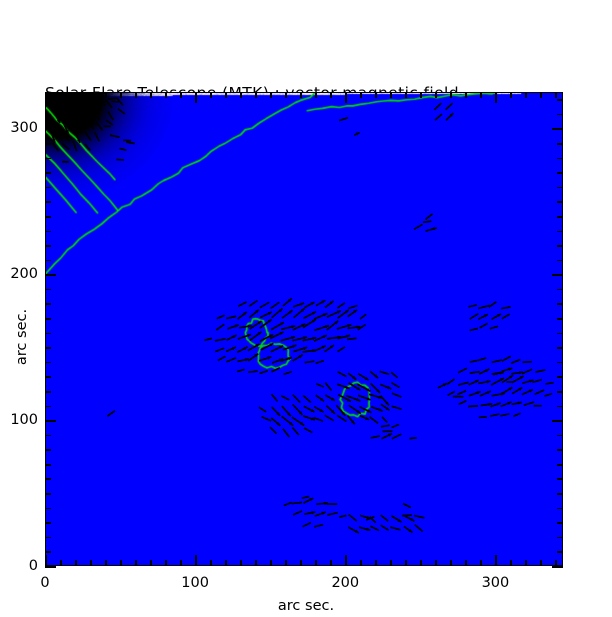 Image resolution: width=612 pixels, height=617 pixels. What do you see at coordinates (24, 128) in the screenshot?
I see `y-tick-label: 300` at bounding box center [24, 128].